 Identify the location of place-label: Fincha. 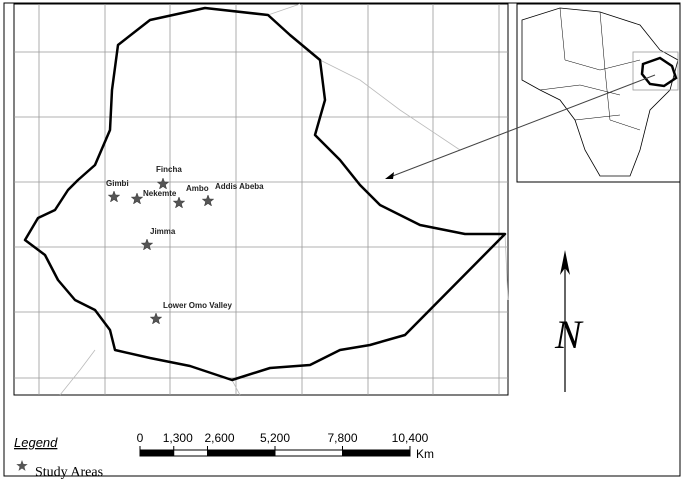
(169, 169).